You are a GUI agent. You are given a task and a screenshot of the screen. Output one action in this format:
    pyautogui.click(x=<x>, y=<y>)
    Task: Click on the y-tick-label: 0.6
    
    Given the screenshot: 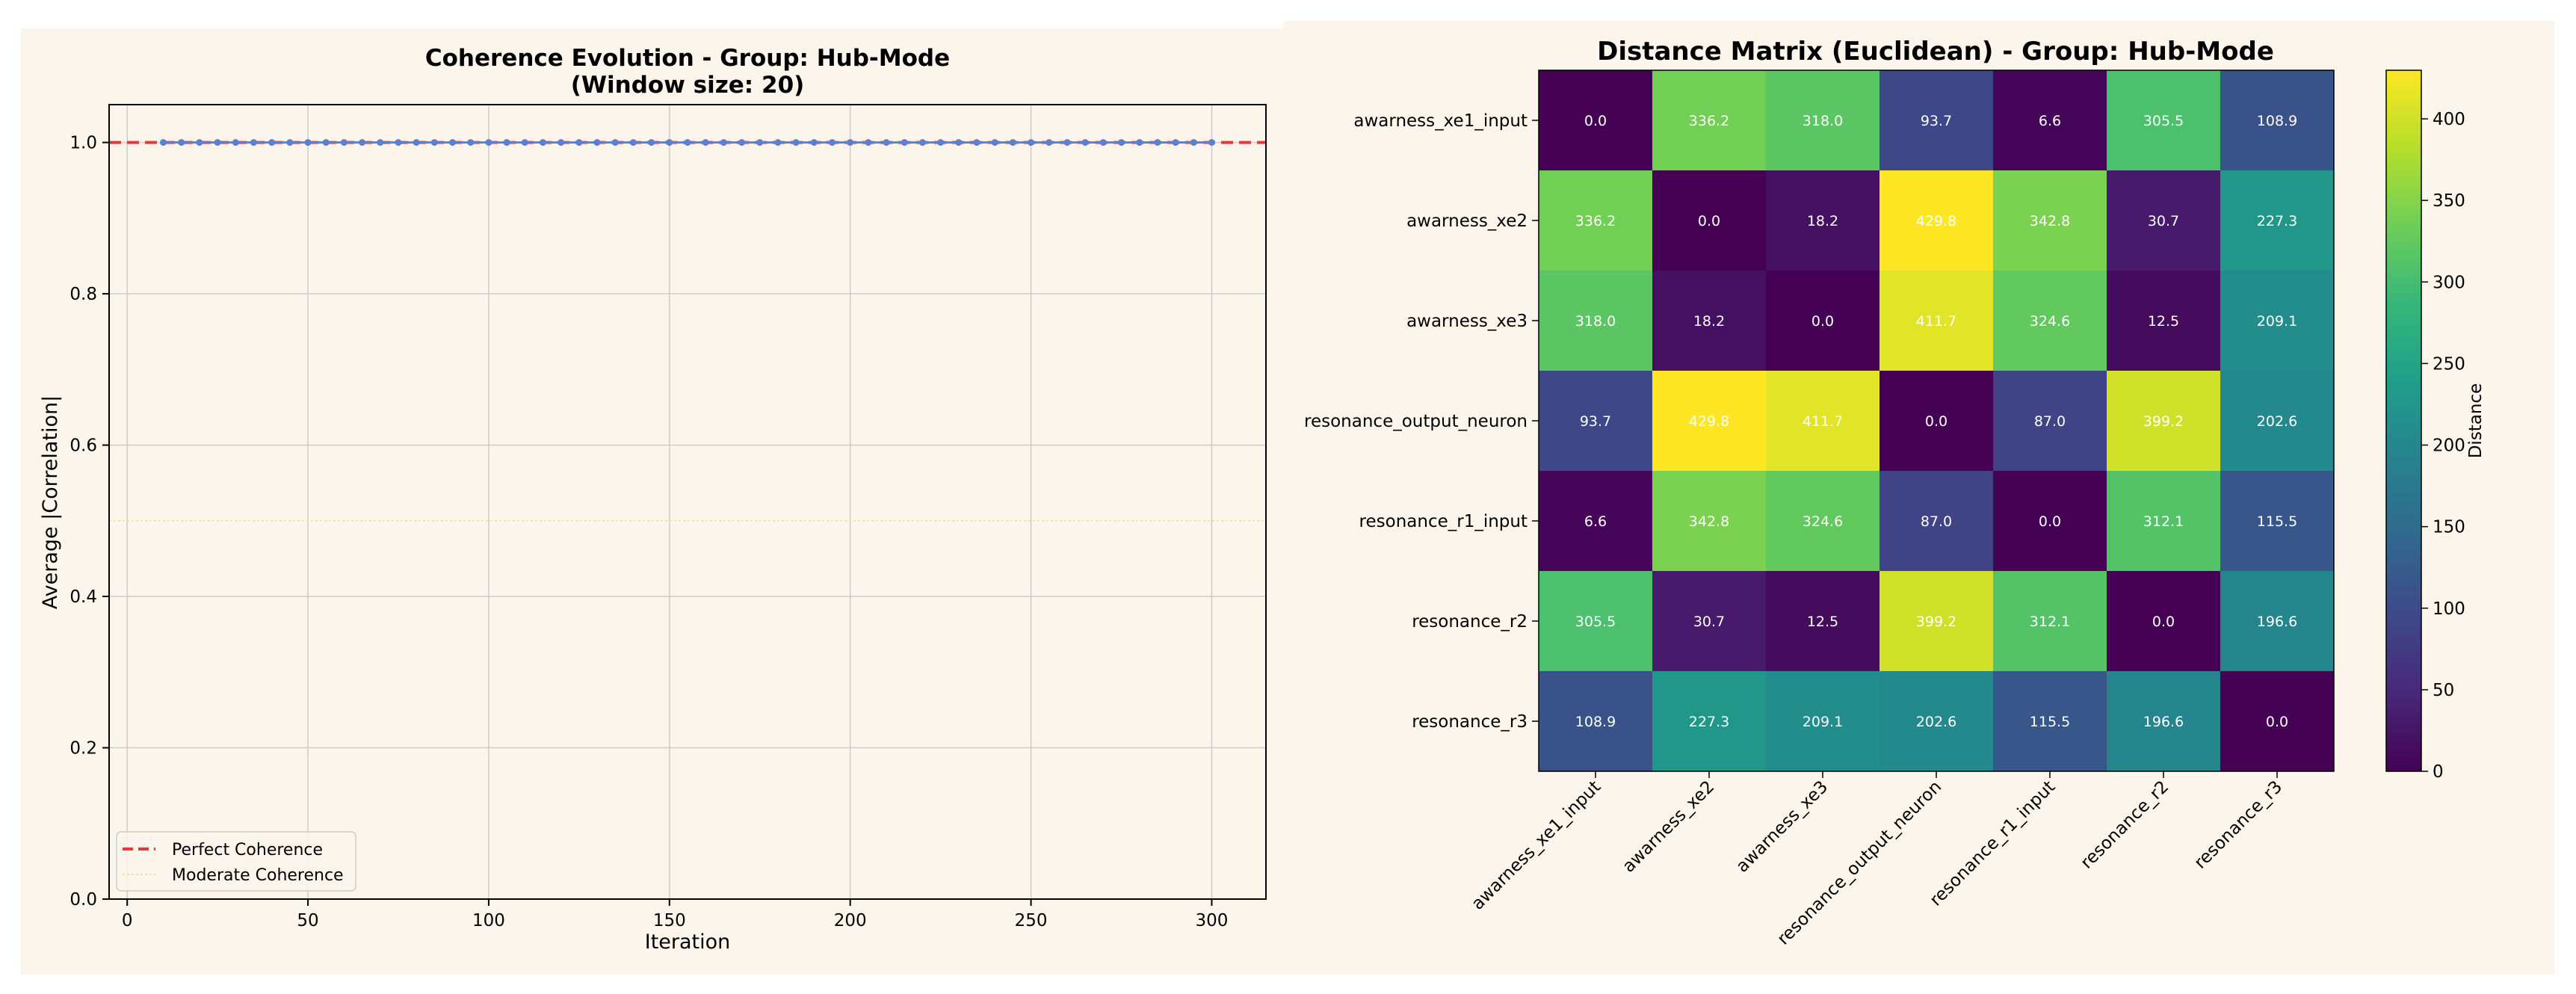 What is the action you would take?
    pyautogui.click(x=84, y=446)
    